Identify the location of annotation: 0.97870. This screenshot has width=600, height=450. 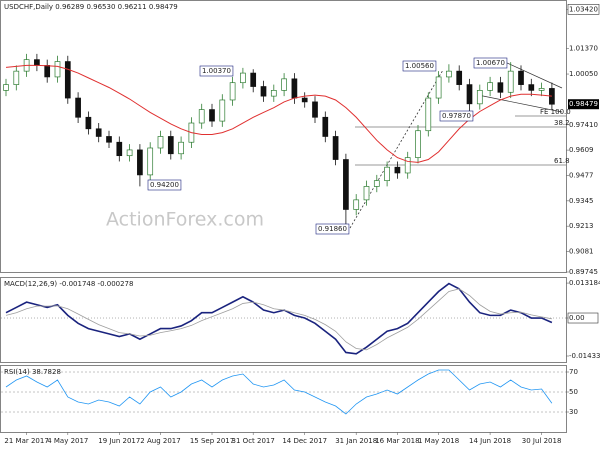
(456, 116).